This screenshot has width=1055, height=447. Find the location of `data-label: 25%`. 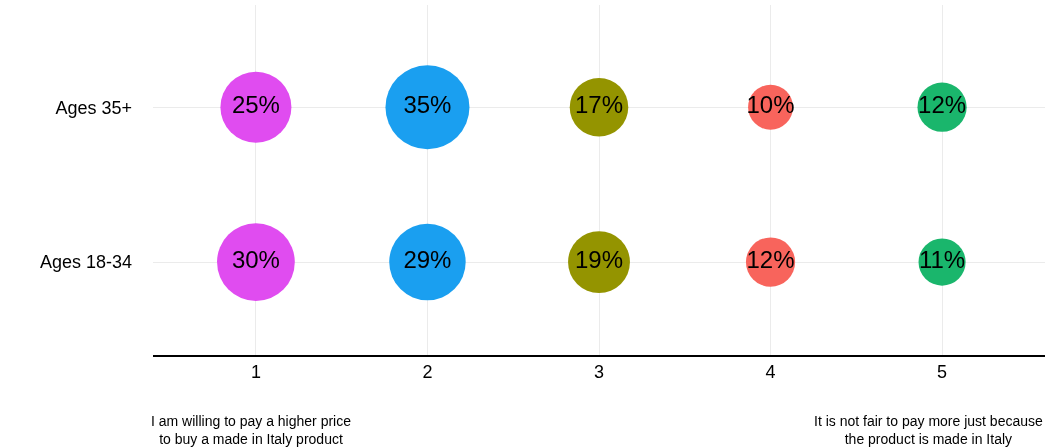

data-label: 25% is located at coordinates (255, 105).